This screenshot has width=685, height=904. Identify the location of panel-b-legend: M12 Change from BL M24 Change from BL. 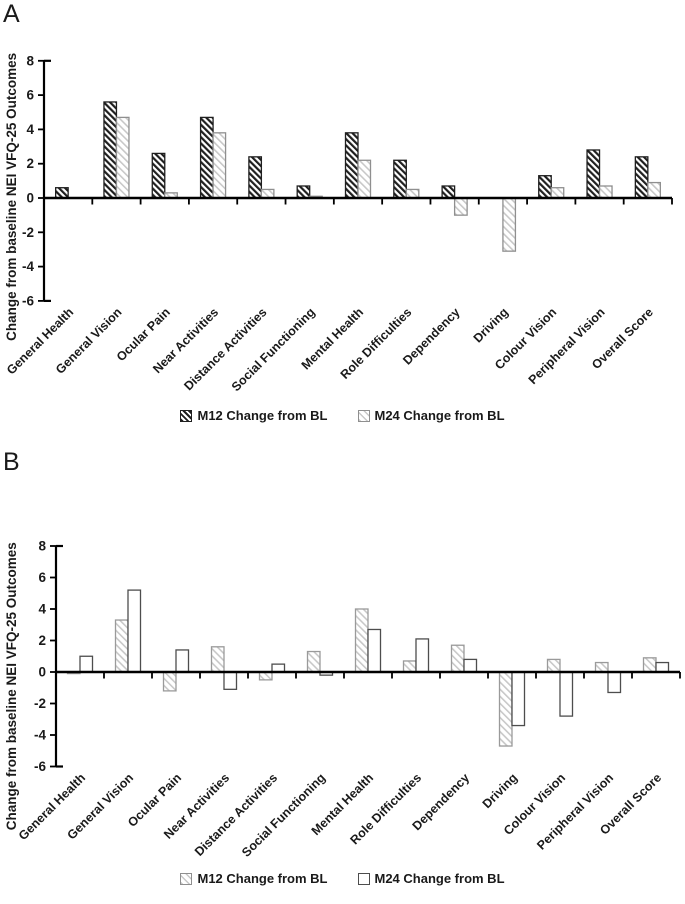
(342, 878).